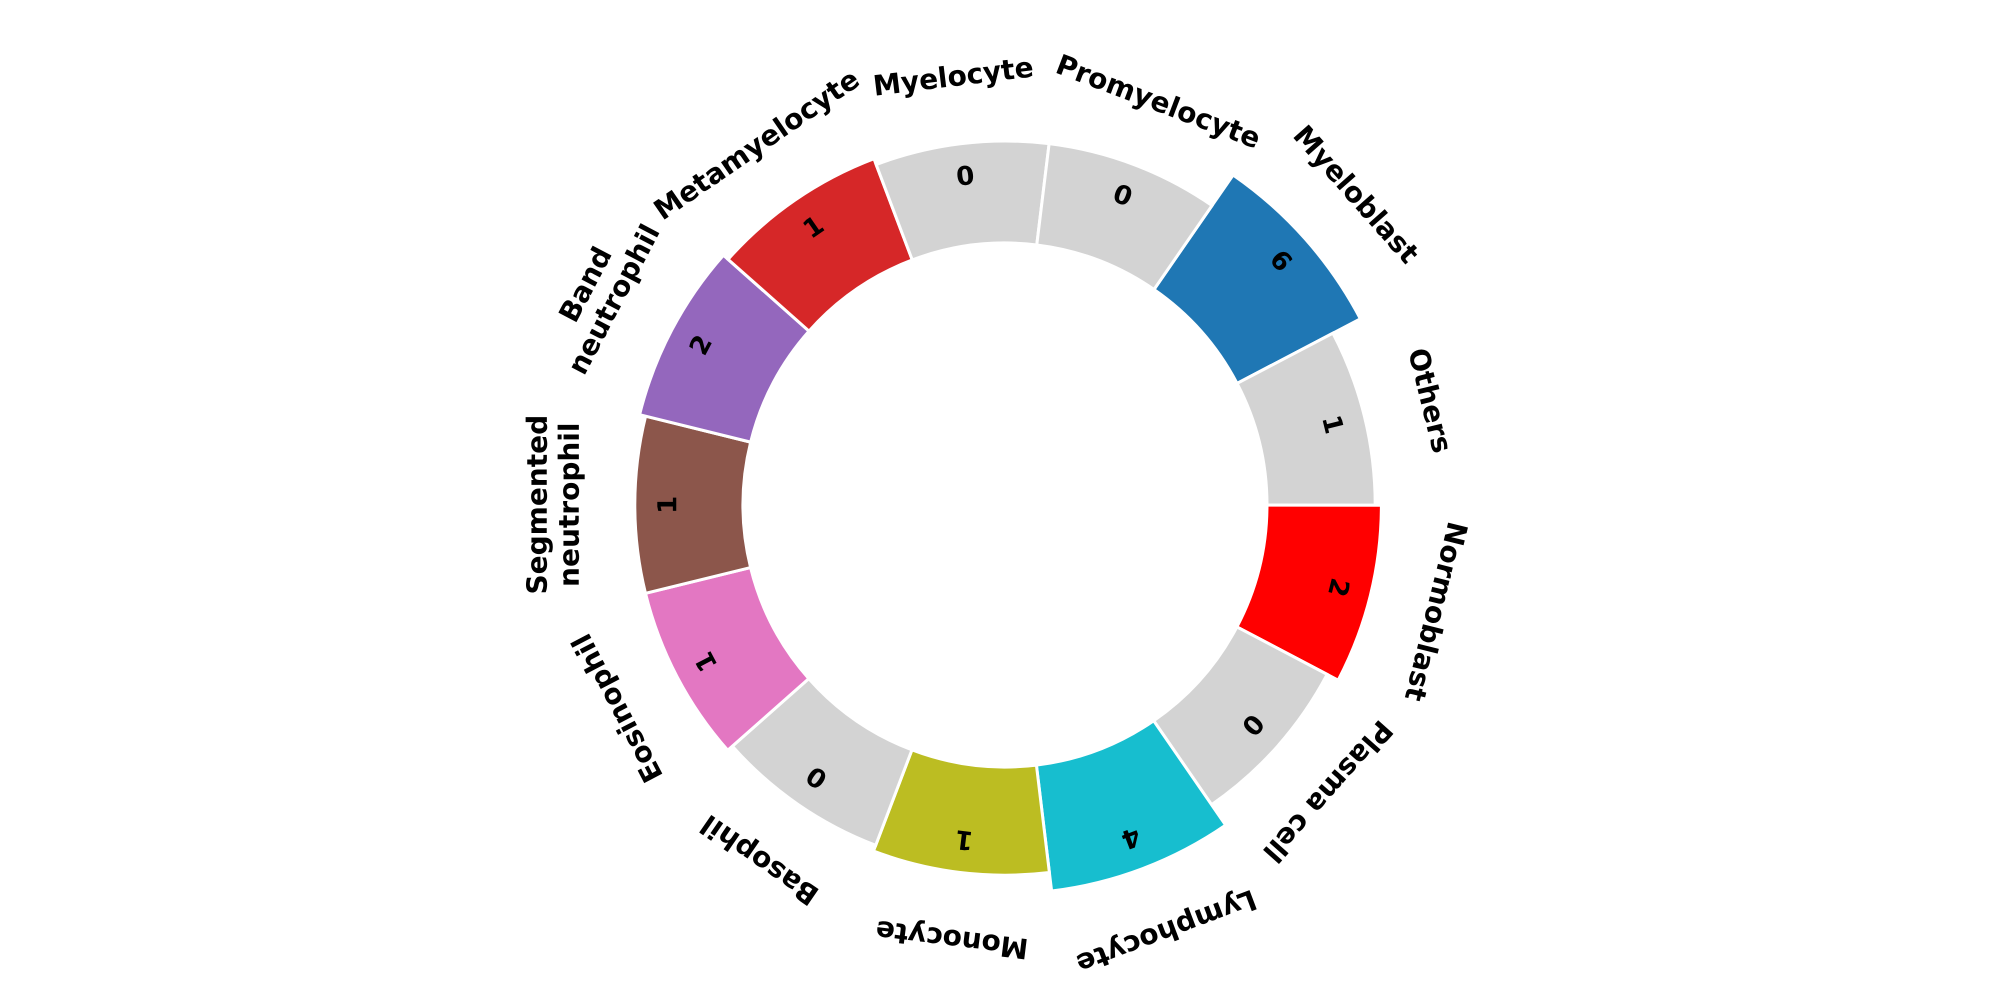 The image size is (2000, 1000). Describe the element at coordinates (1306, 419) in the screenshot. I see `segment-others` at that location.